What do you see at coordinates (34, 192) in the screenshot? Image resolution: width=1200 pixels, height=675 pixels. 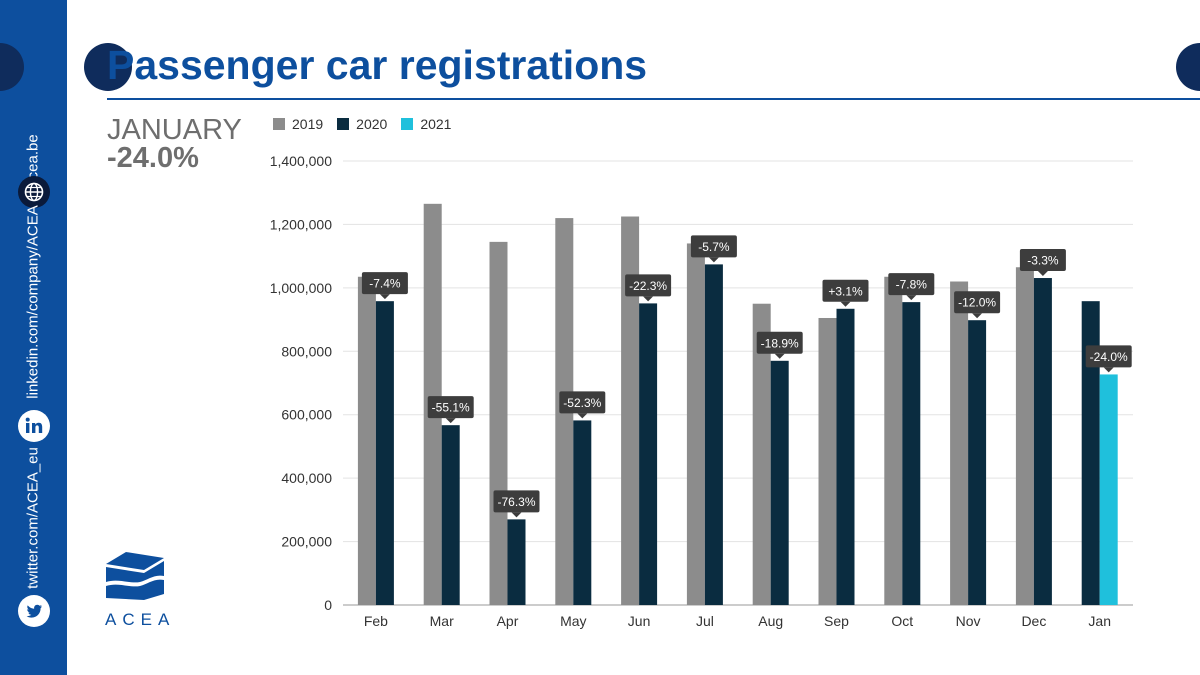 I see `globe-icon` at bounding box center [34, 192].